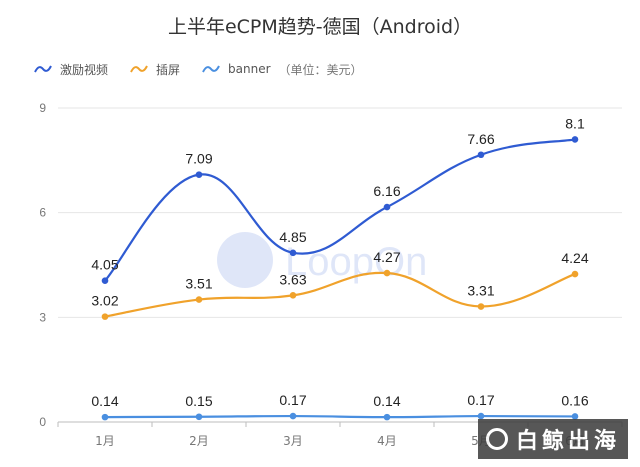  What do you see at coordinates (293, 441) in the screenshot?
I see `x-tick-label-3: 3月` at bounding box center [293, 441].